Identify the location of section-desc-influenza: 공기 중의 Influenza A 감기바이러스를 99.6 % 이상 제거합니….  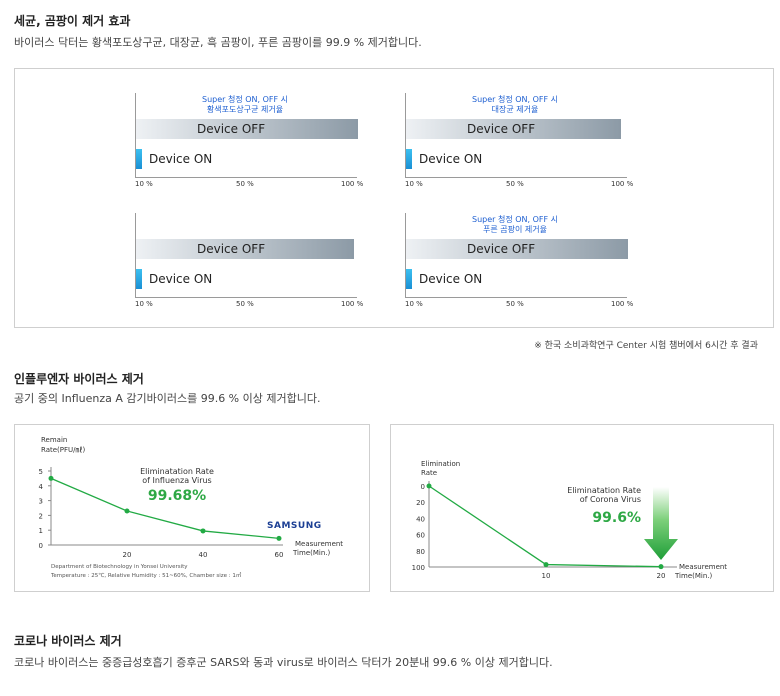
(167, 398).